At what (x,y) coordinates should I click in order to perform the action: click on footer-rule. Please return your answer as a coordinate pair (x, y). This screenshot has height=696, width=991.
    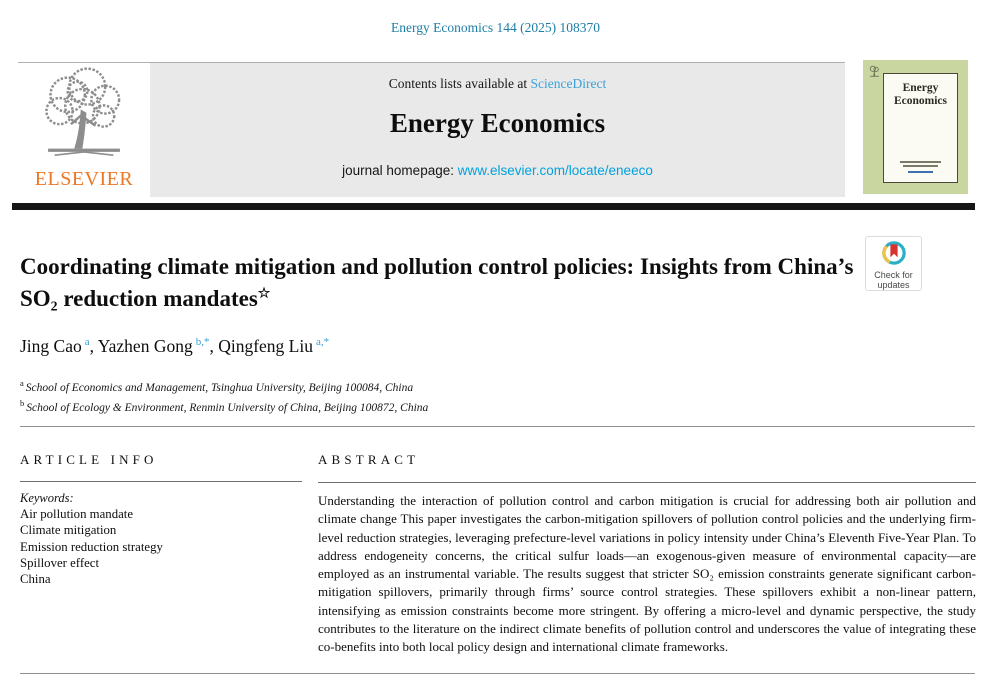
    Looking at the image, I should click on (497, 673).